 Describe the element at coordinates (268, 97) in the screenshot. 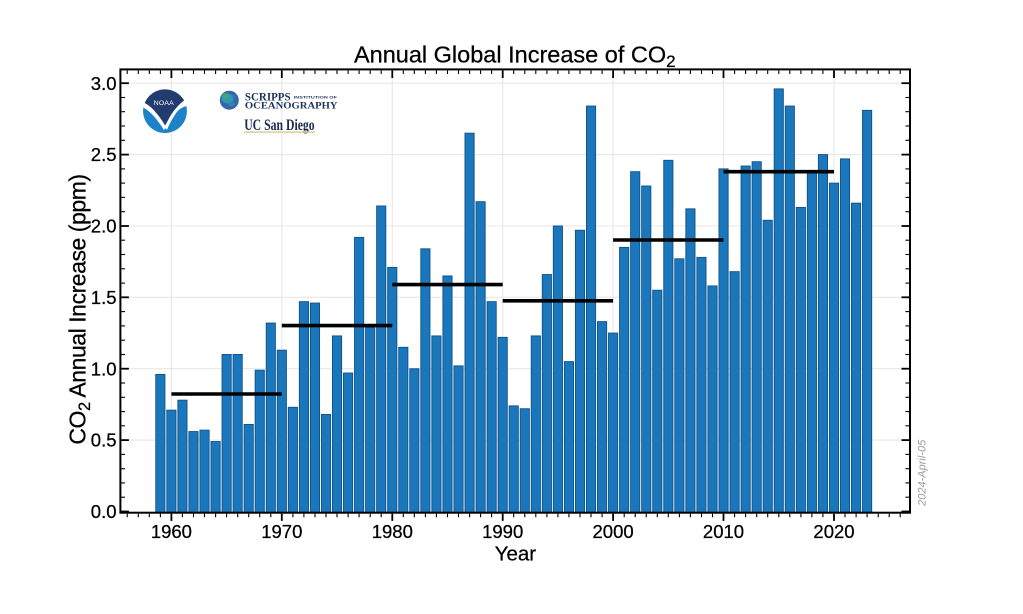

I see `svg-text: SCRIPPS` at that location.